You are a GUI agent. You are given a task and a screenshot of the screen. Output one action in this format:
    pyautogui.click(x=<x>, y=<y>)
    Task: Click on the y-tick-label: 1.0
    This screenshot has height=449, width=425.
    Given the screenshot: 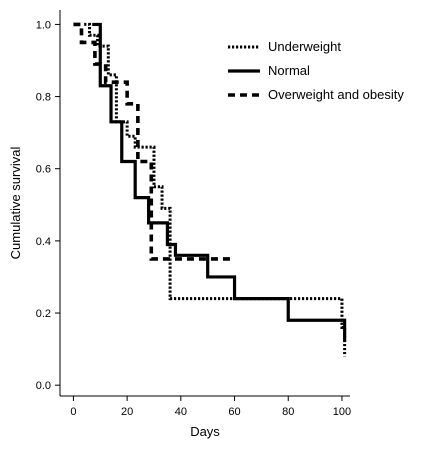 What is the action you would take?
    pyautogui.click(x=43, y=25)
    